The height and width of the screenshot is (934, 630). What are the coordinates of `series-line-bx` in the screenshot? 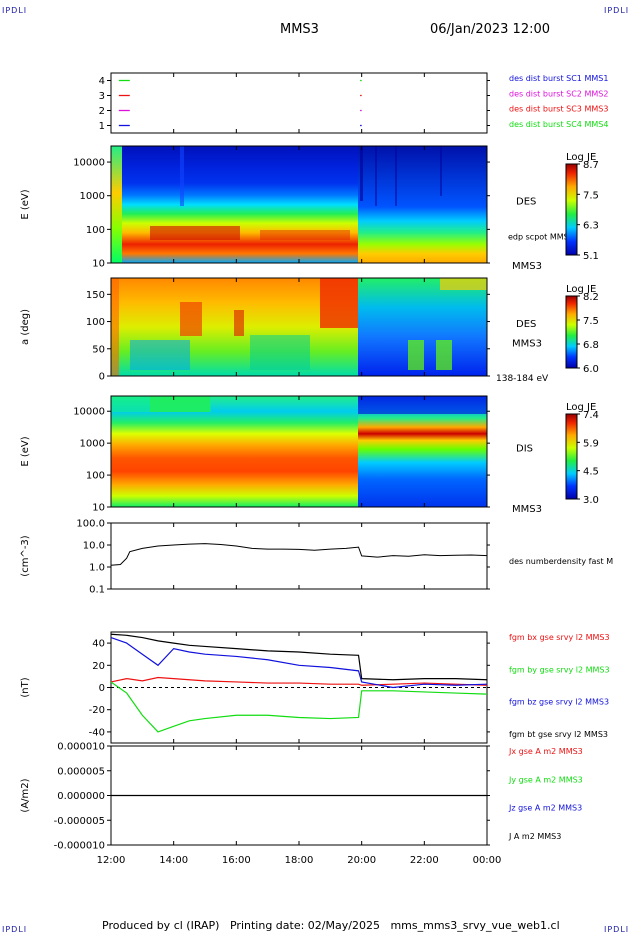 It's located at (299, 681).